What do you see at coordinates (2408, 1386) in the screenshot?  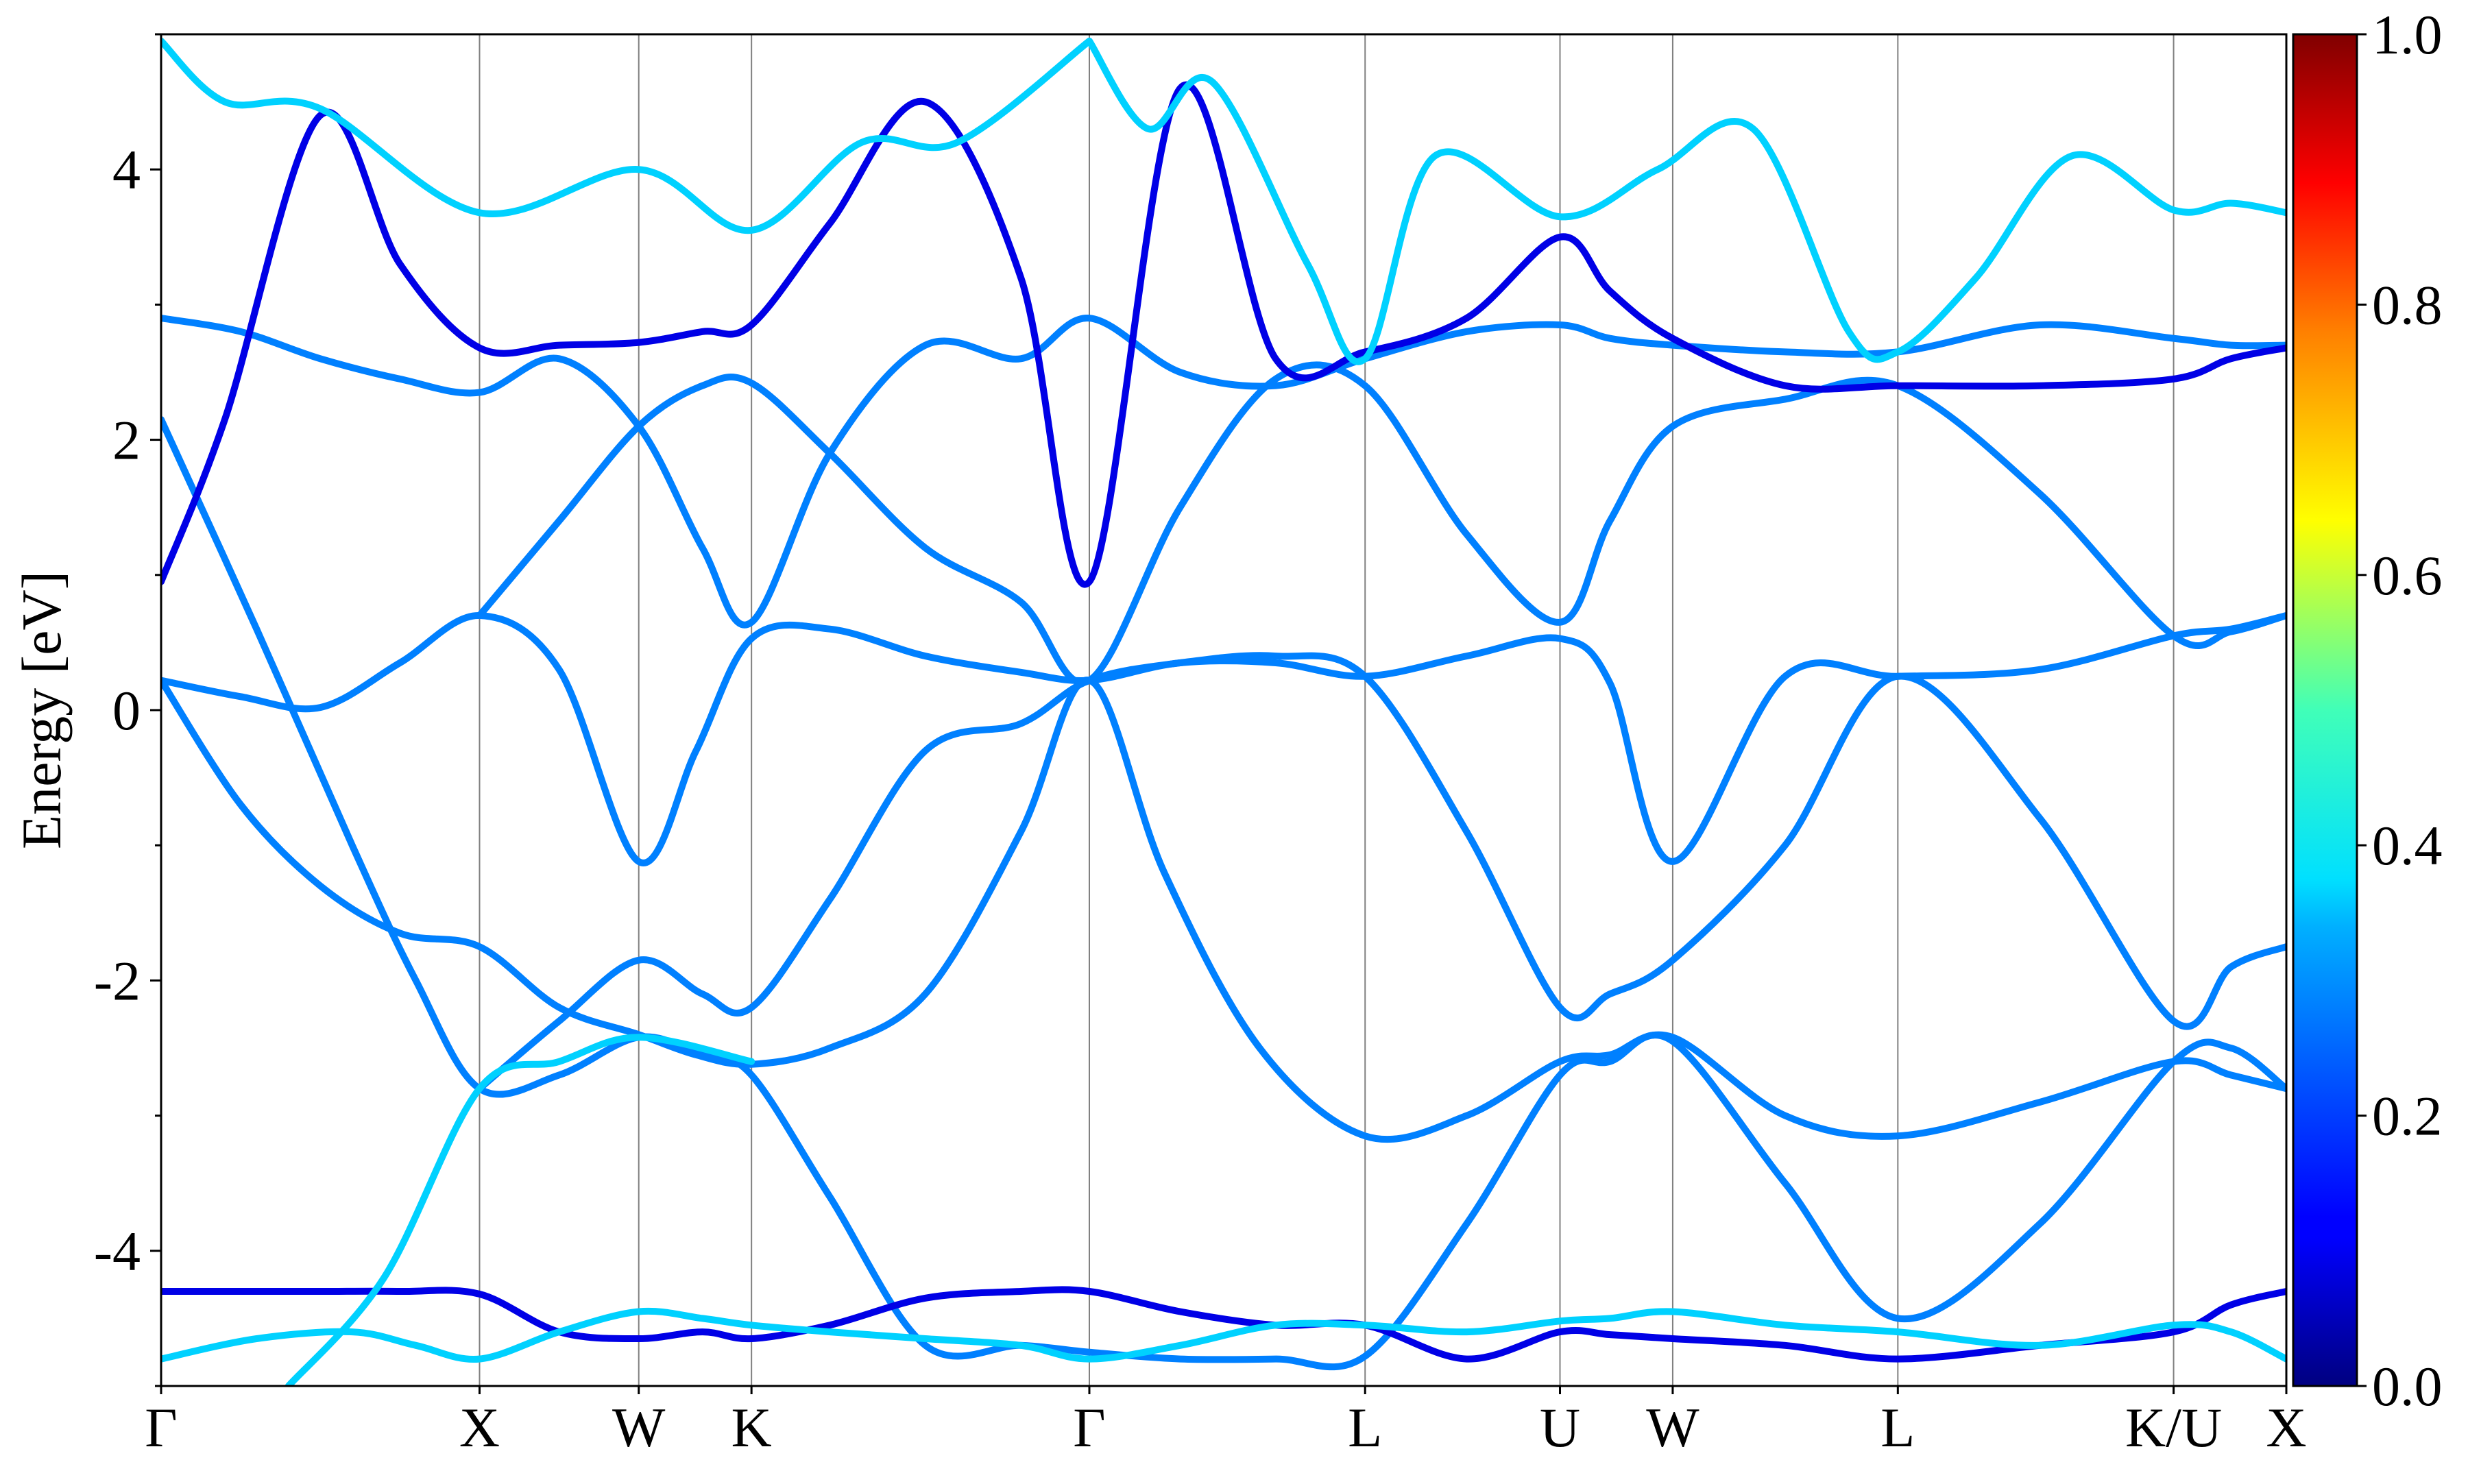 I see `colorbar-tick-label: 0.0` at bounding box center [2408, 1386].